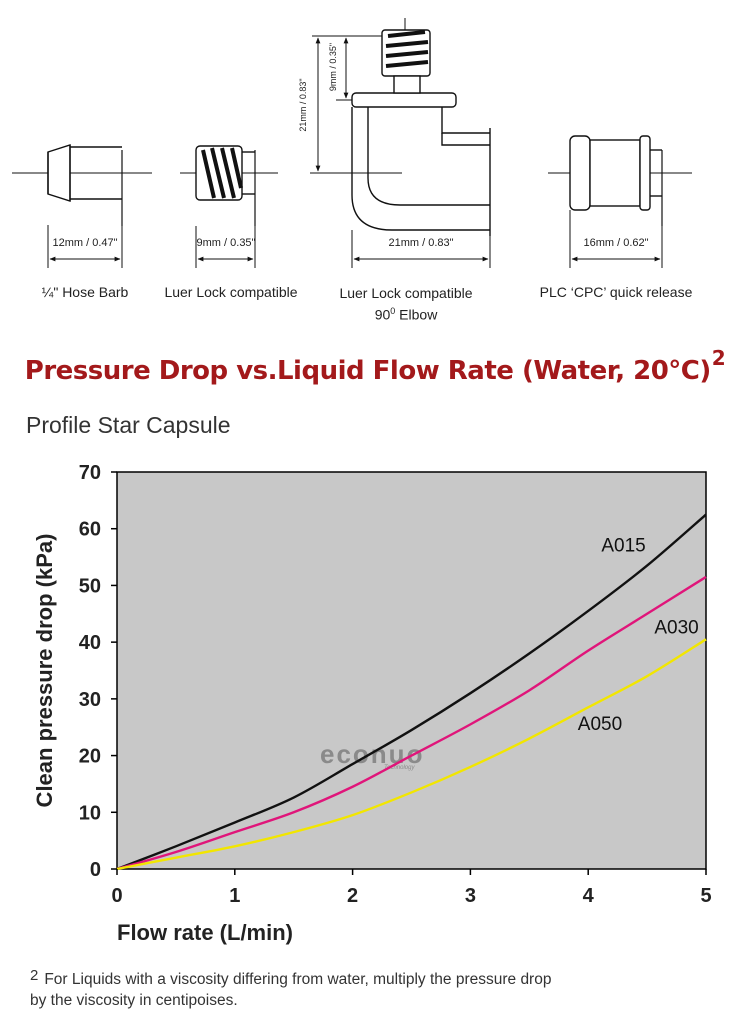 The width and height of the screenshot is (750, 1031). I want to click on y-tick-label: 70, so click(90, 473).